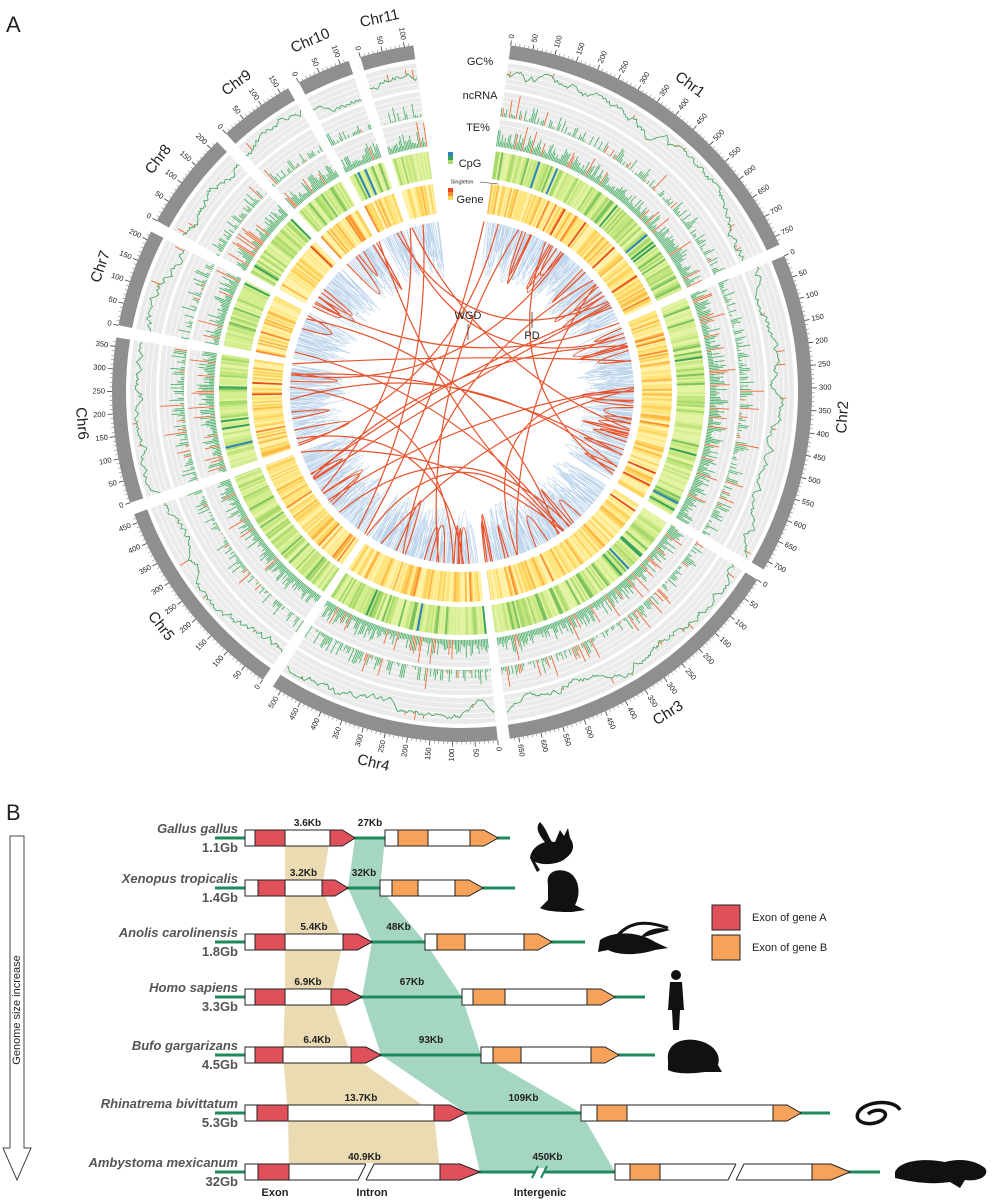 The width and height of the screenshot is (993, 1200). I want to click on species-name: Rhinatrema bivittatum, so click(170, 1103).